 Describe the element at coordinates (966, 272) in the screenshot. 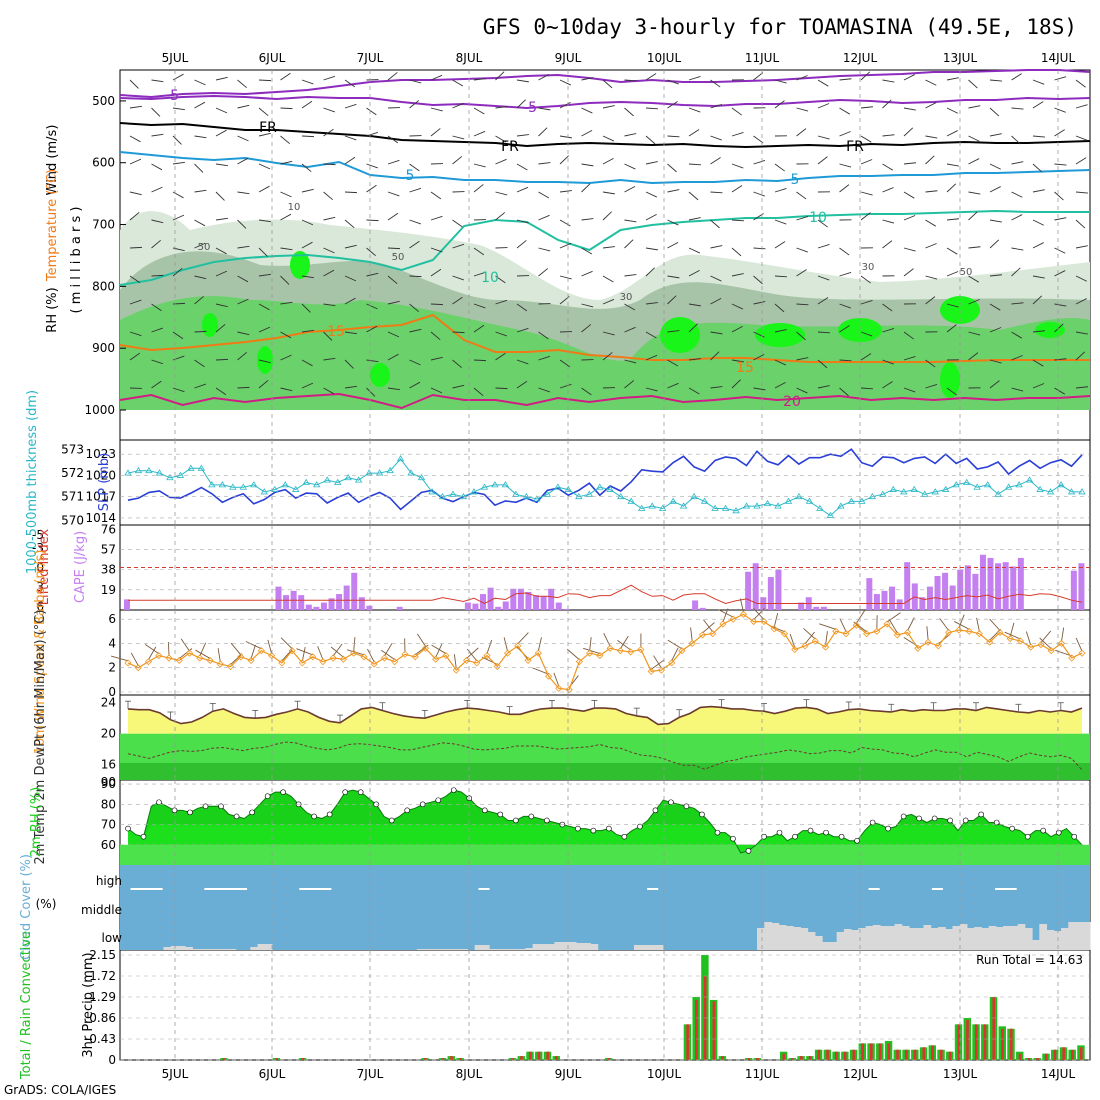

I see `contour-label: 50` at that location.